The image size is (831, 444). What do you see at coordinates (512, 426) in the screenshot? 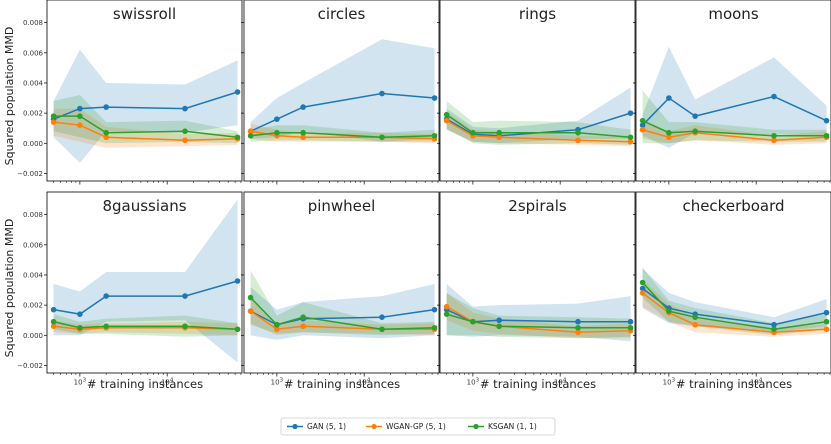
I see `legend-label-ksgan: KSGAN (1, 1)` at bounding box center [512, 426].